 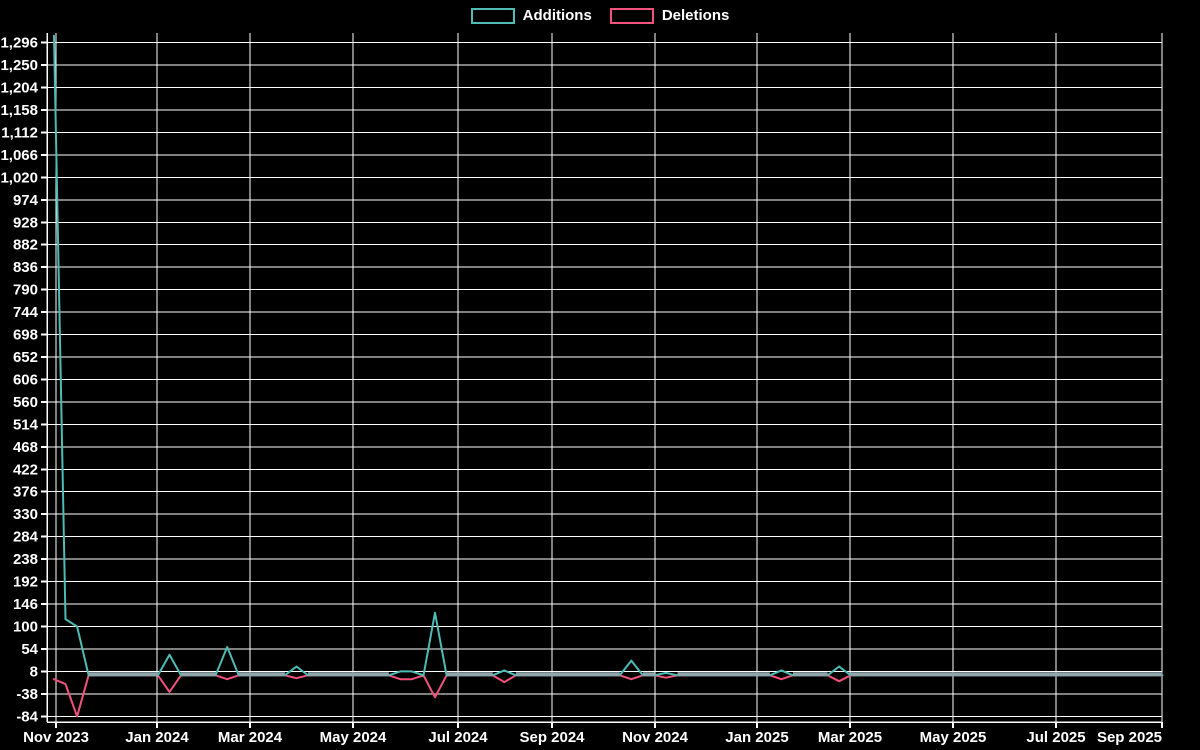 I want to click on y-tick-label: 192, so click(x=25, y=582).